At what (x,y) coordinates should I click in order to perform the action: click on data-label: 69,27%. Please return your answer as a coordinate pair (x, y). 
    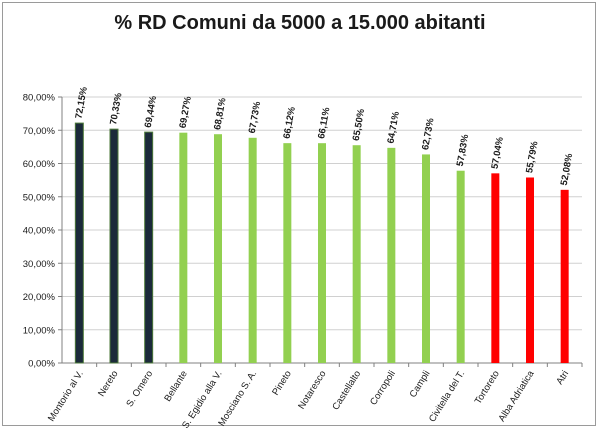
    Looking at the image, I should click on (185, 112).